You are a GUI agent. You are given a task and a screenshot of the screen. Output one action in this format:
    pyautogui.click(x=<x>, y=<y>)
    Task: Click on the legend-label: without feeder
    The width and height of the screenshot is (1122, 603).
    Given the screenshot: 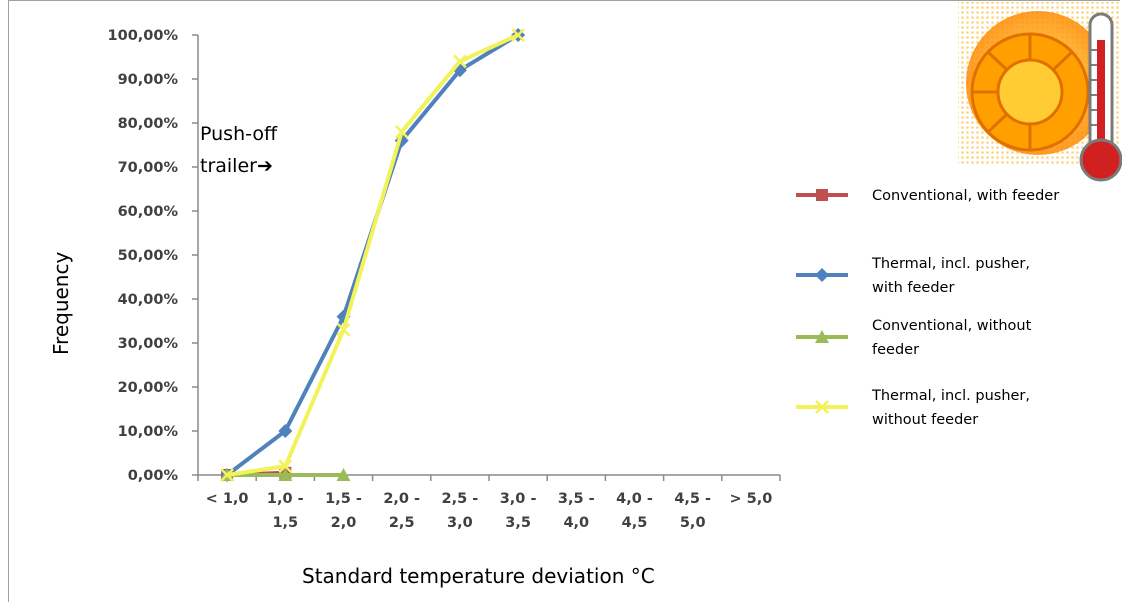 What is the action you would take?
    pyautogui.click(x=925, y=420)
    